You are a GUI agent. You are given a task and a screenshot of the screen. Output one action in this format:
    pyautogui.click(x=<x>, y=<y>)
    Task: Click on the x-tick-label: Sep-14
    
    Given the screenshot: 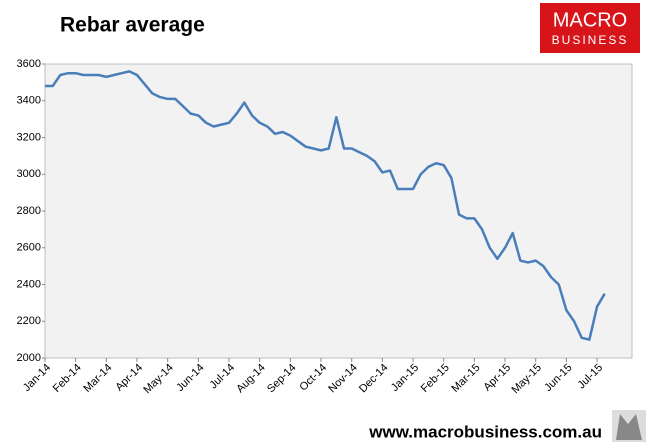 What is the action you would take?
    pyautogui.click(x=282, y=379)
    